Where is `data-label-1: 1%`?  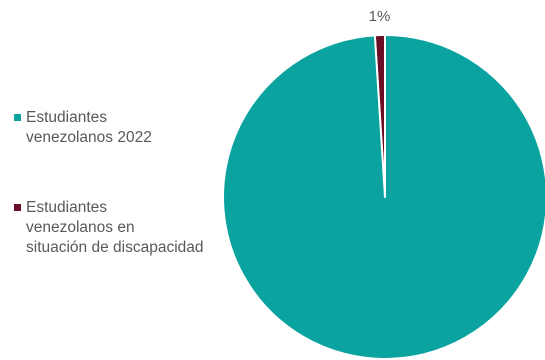
data-label-1: 1% is located at coordinates (380, 16).